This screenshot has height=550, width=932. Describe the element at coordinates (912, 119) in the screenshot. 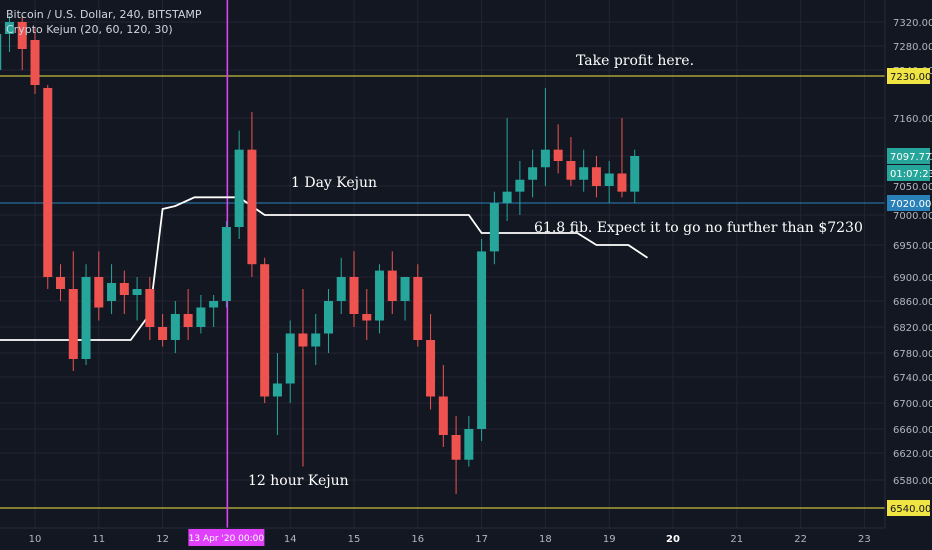

I see `y-axis-tick-label: 7160.00` at that location.